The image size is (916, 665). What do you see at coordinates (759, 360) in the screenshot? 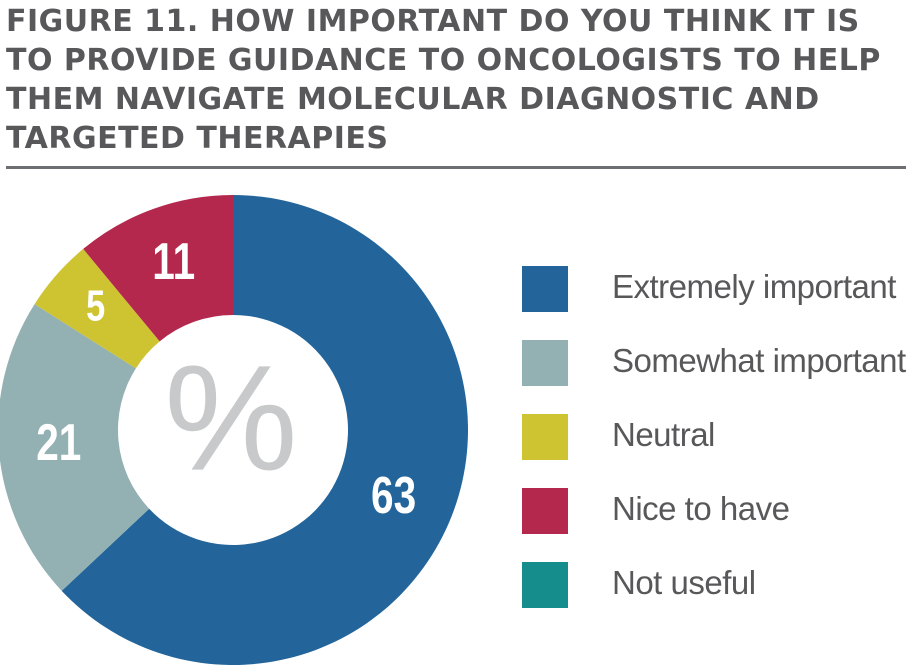
I see `legend-label: Somewhat important` at bounding box center [759, 360].